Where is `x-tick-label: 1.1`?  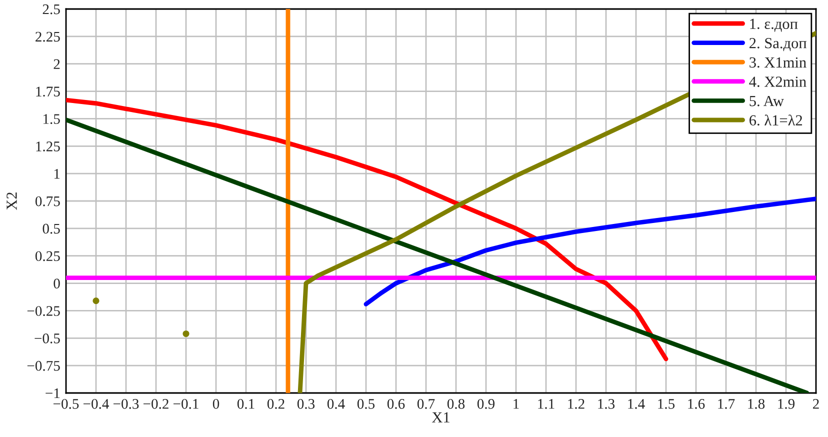 x-tick-label: 1.1 is located at coordinates (546, 404).